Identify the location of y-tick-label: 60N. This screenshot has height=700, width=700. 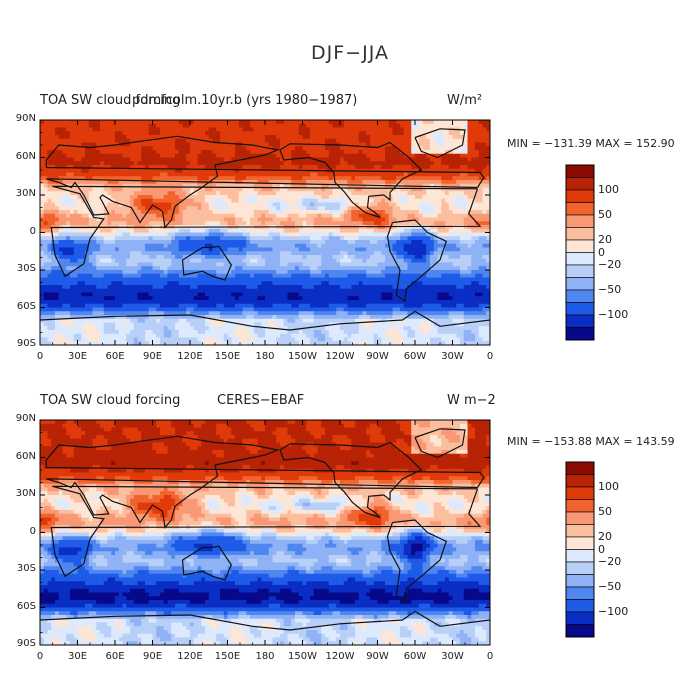
(25, 456).